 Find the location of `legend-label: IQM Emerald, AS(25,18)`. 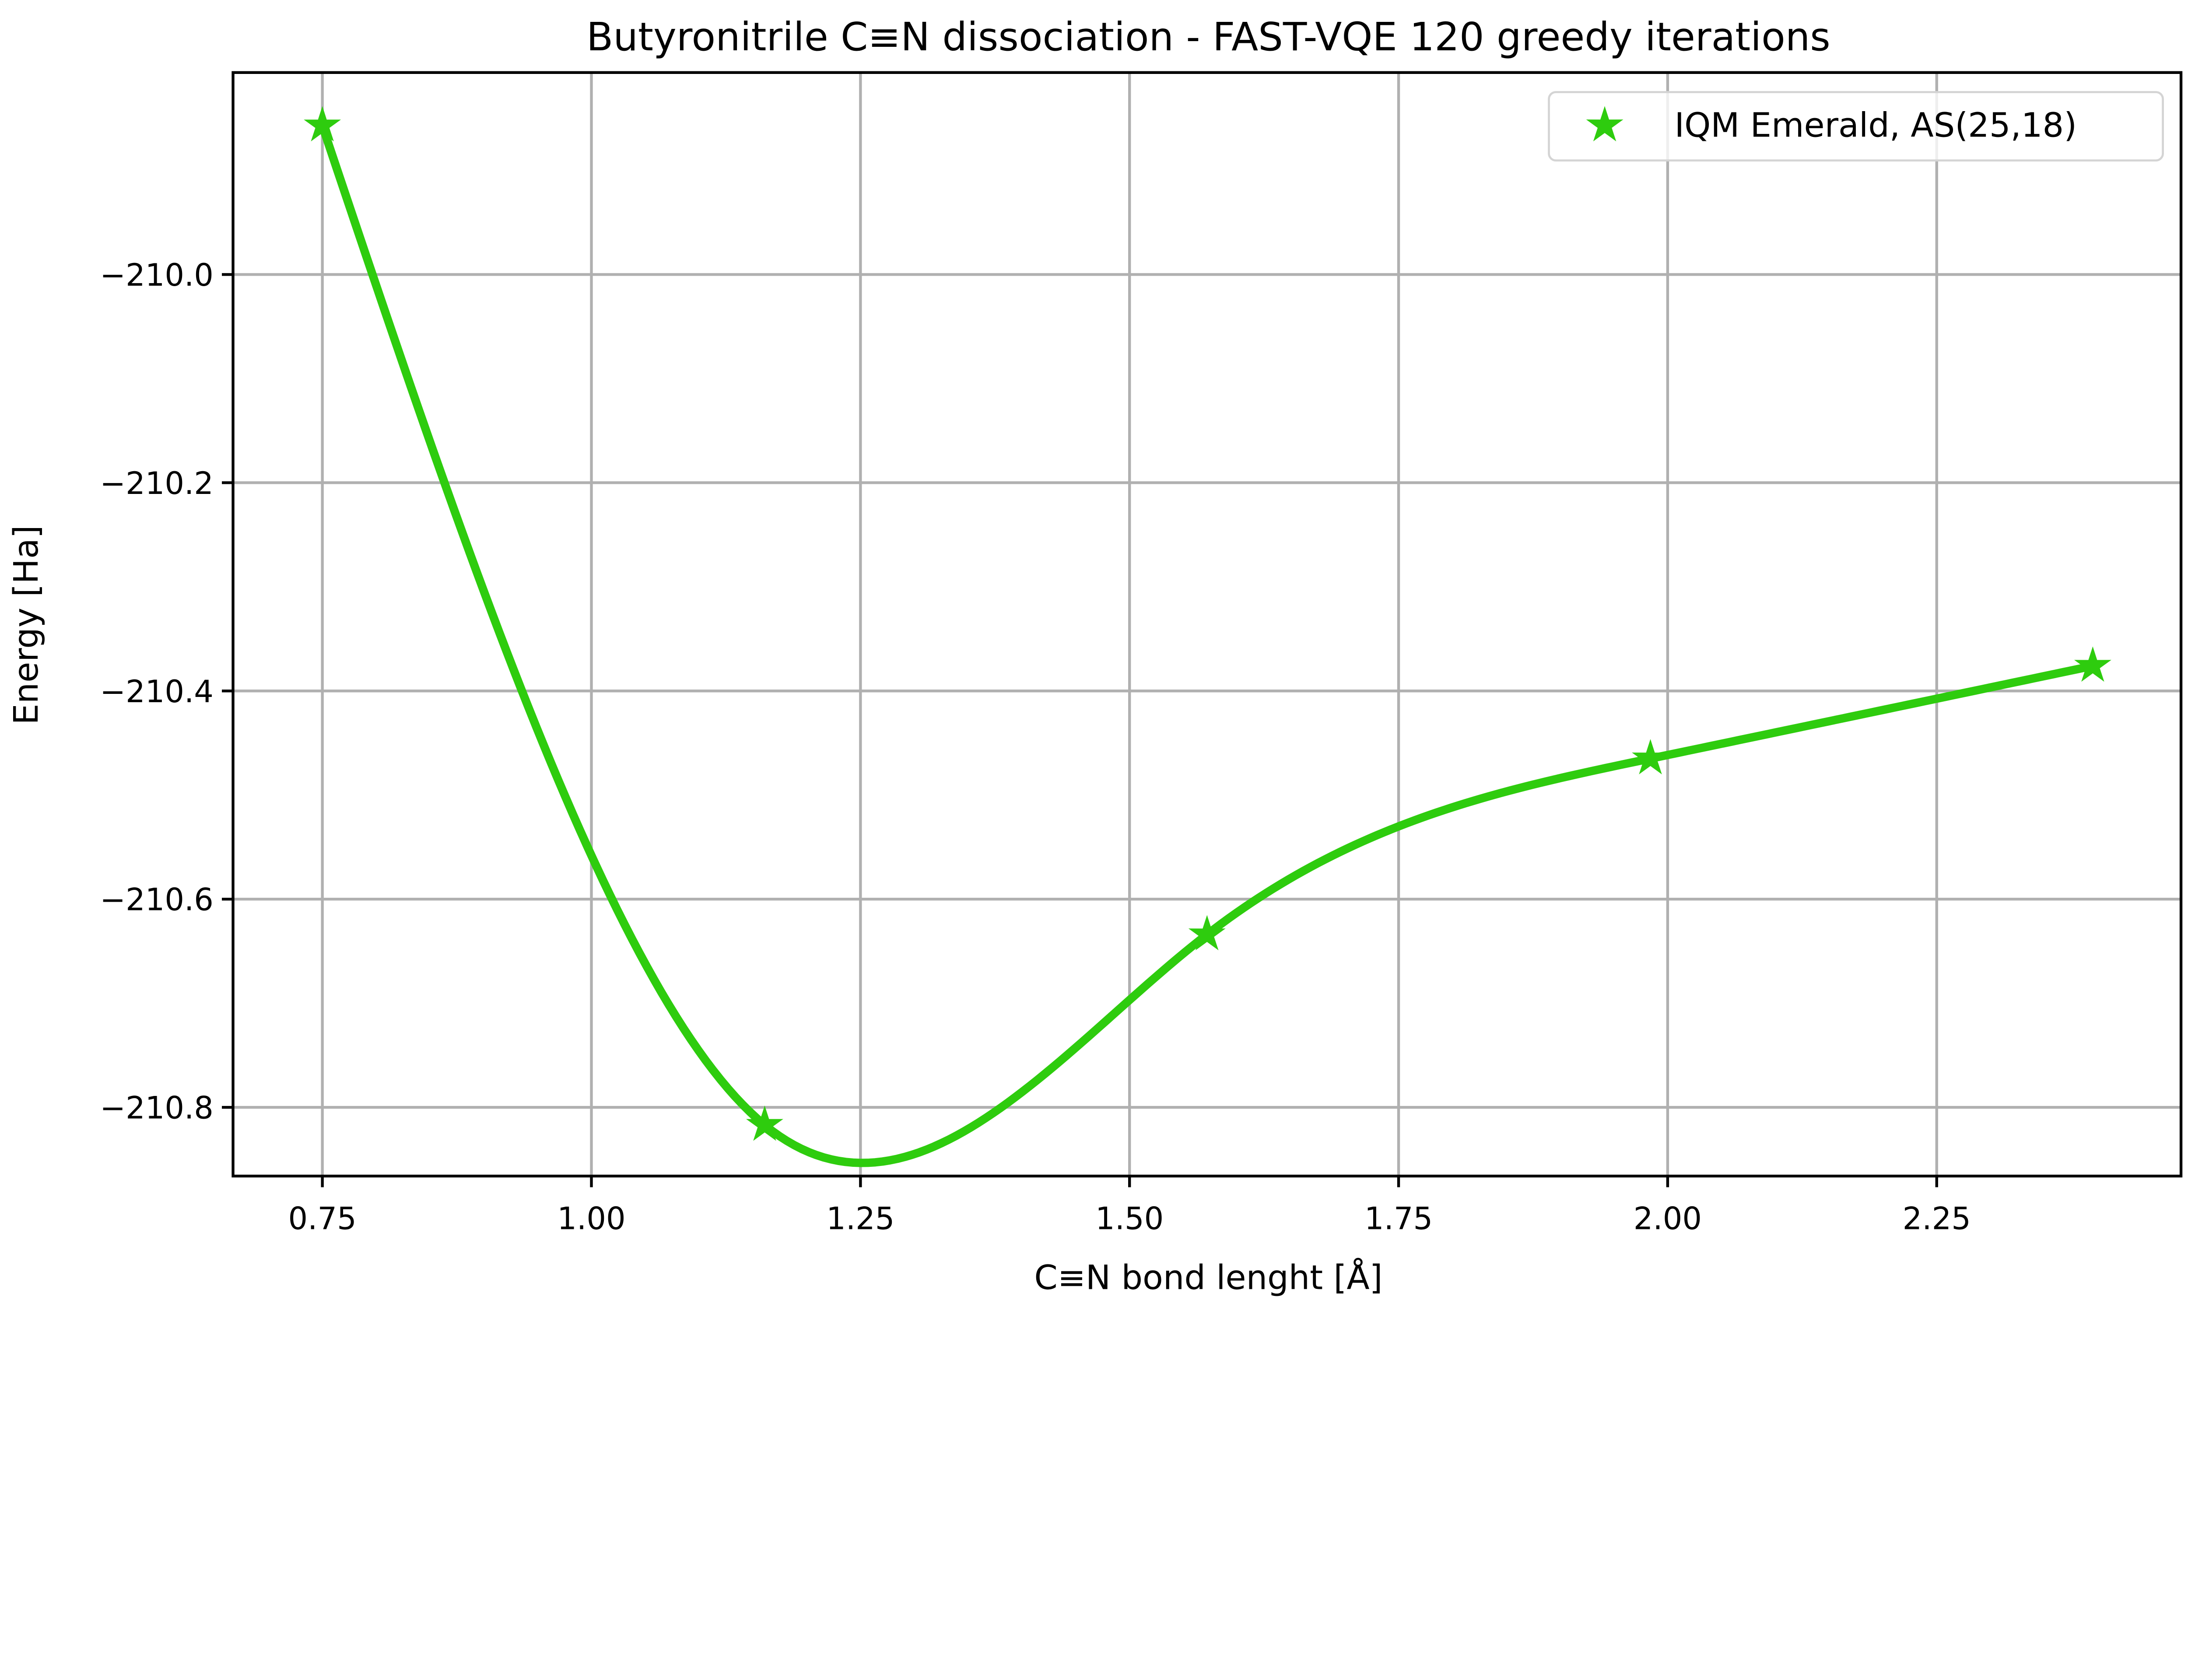

legend-label: IQM Emerald, AS(25,18) is located at coordinates (1876, 125).